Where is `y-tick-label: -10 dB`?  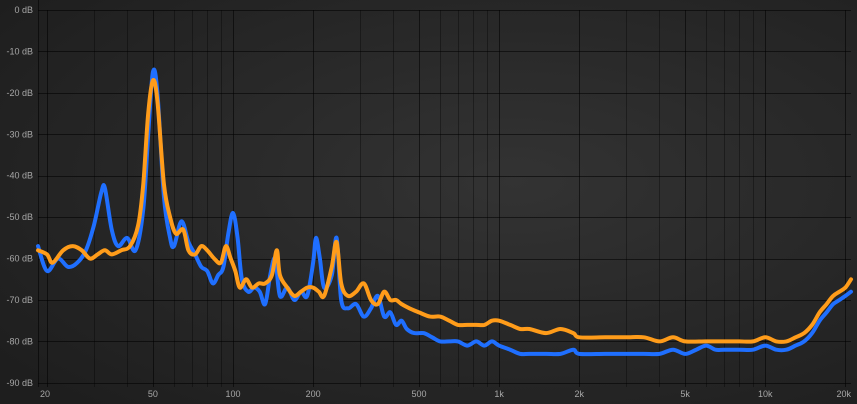 y-tick-label: -10 dB is located at coordinates (19, 51).